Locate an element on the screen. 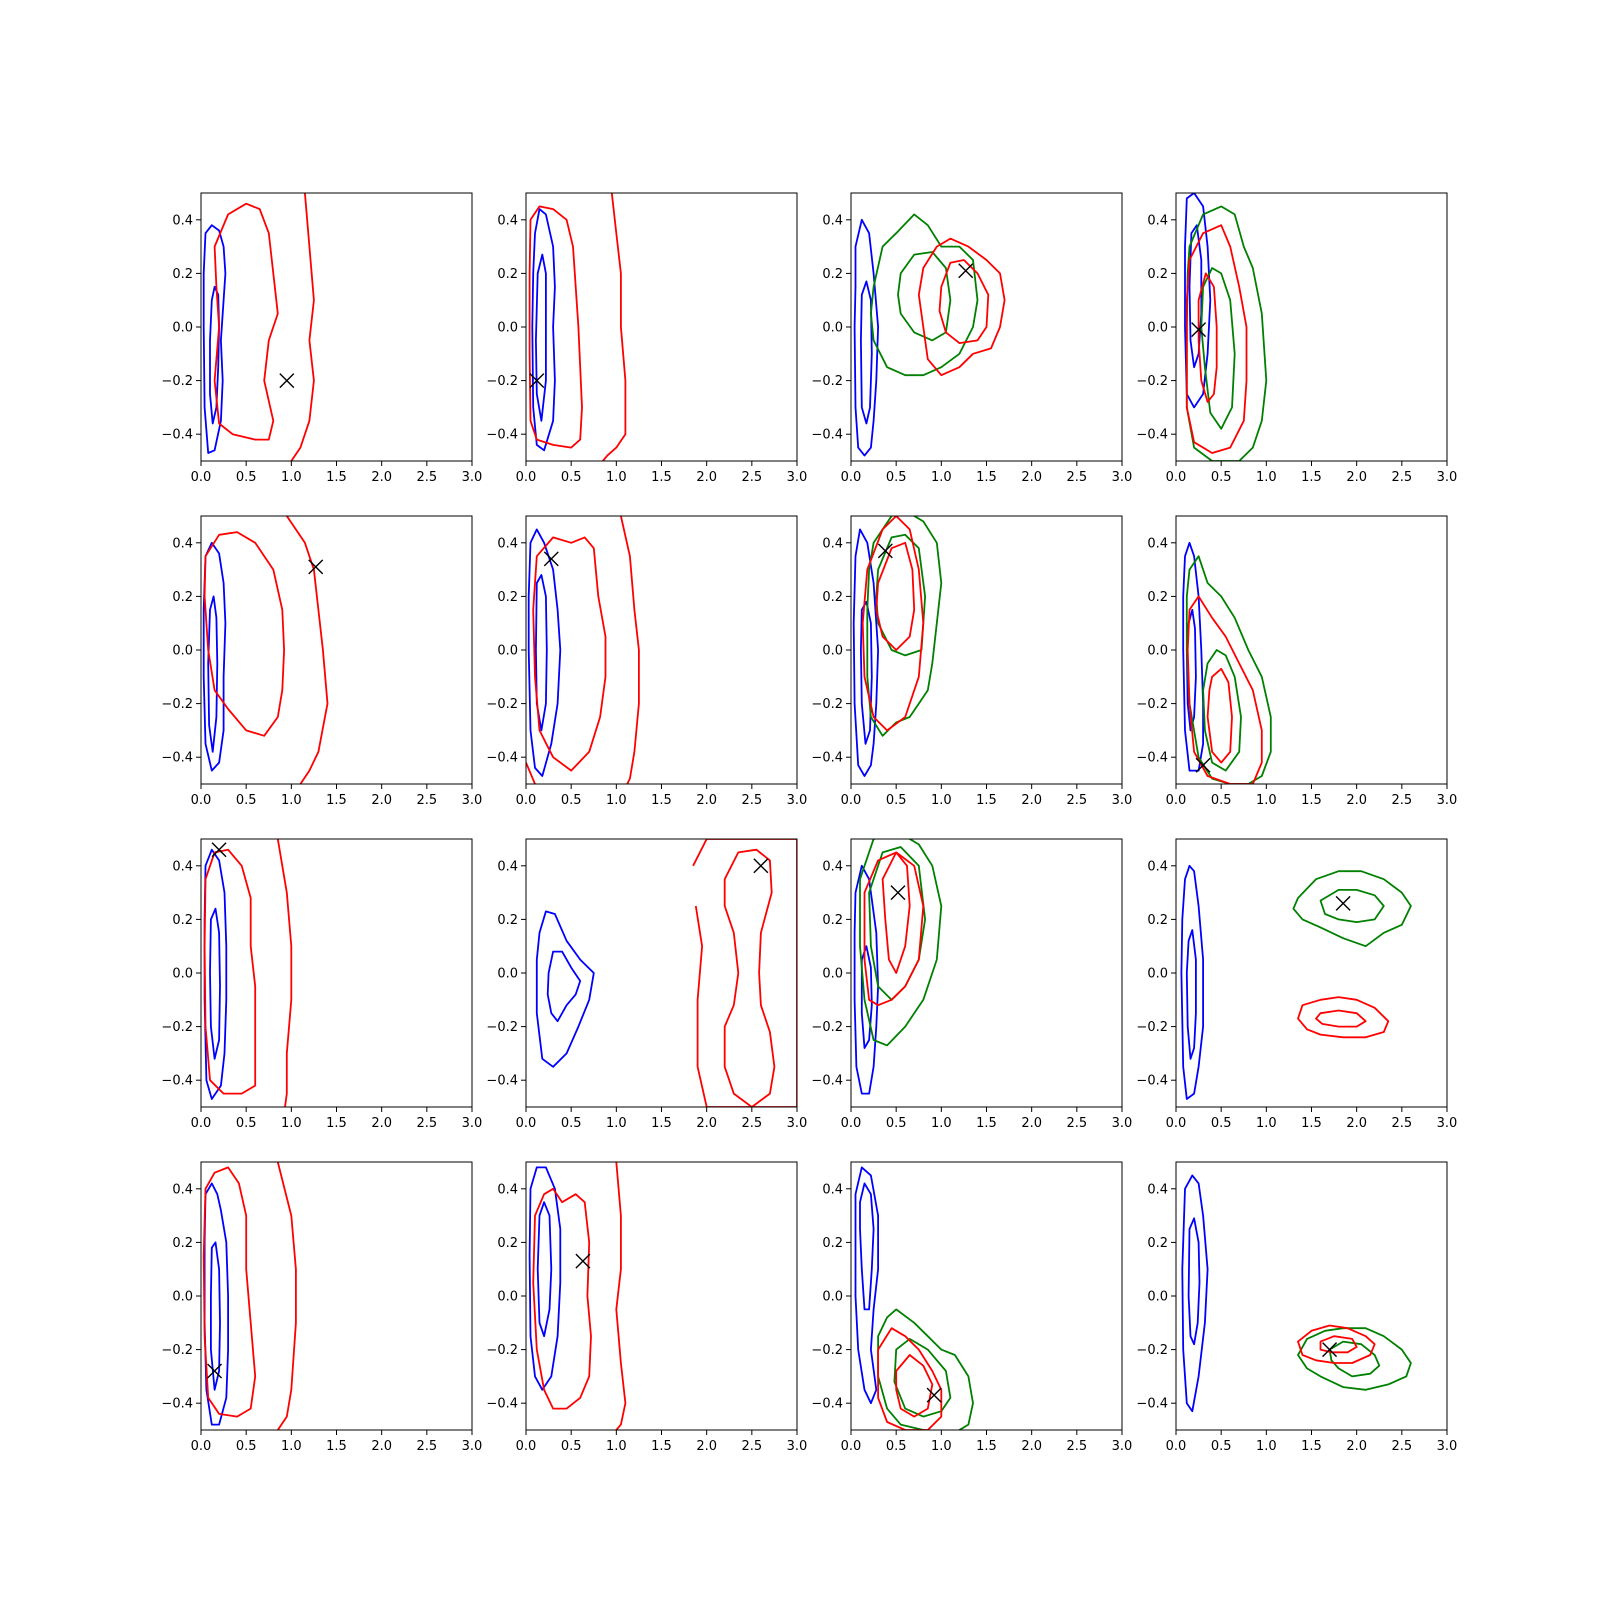 The width and height of the screenshot is (1600, 1600). panel-r2-c0: 0.0 0.5 1.0 1.5 2.0 2.5 3.0 −0.4 −0.2 0.0 0.2 0.4 is located at coordinates (322, 984).